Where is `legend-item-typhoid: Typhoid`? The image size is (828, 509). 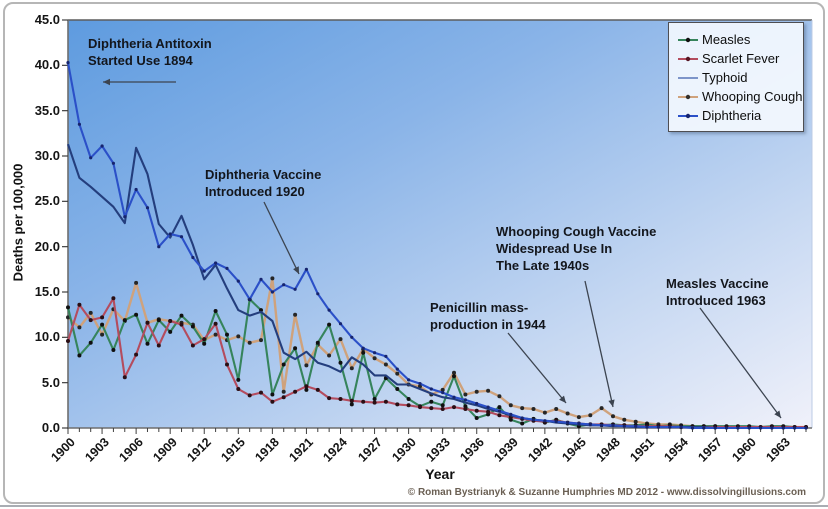 legend-item-typhoid: Typhoid is located at coordinates (737, 77).